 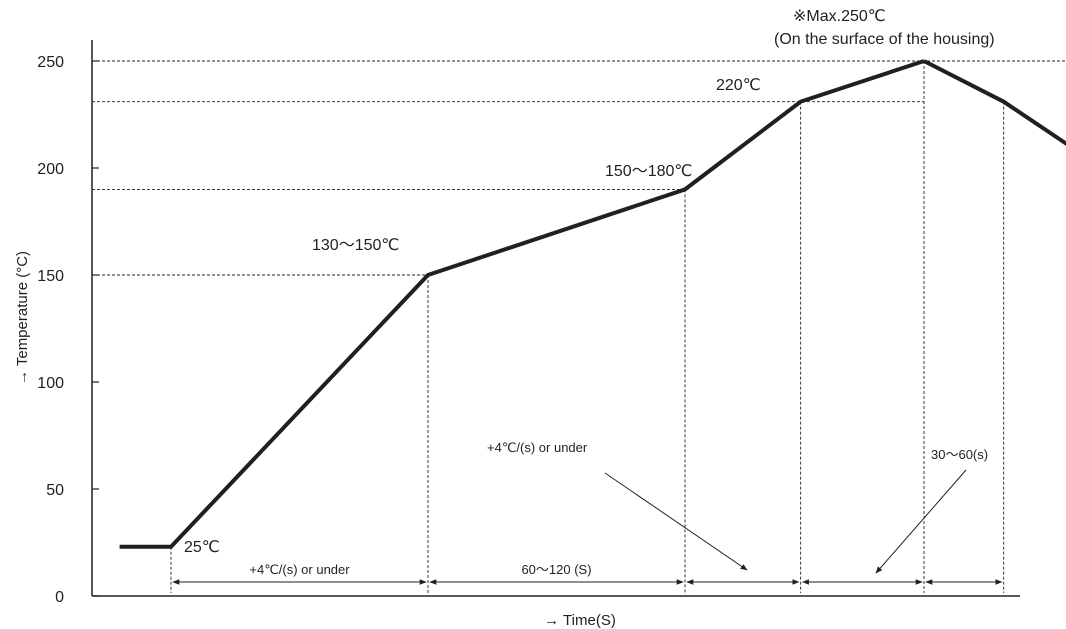 I want to click on callout-arrow-rate, so click(x=676, y=521).